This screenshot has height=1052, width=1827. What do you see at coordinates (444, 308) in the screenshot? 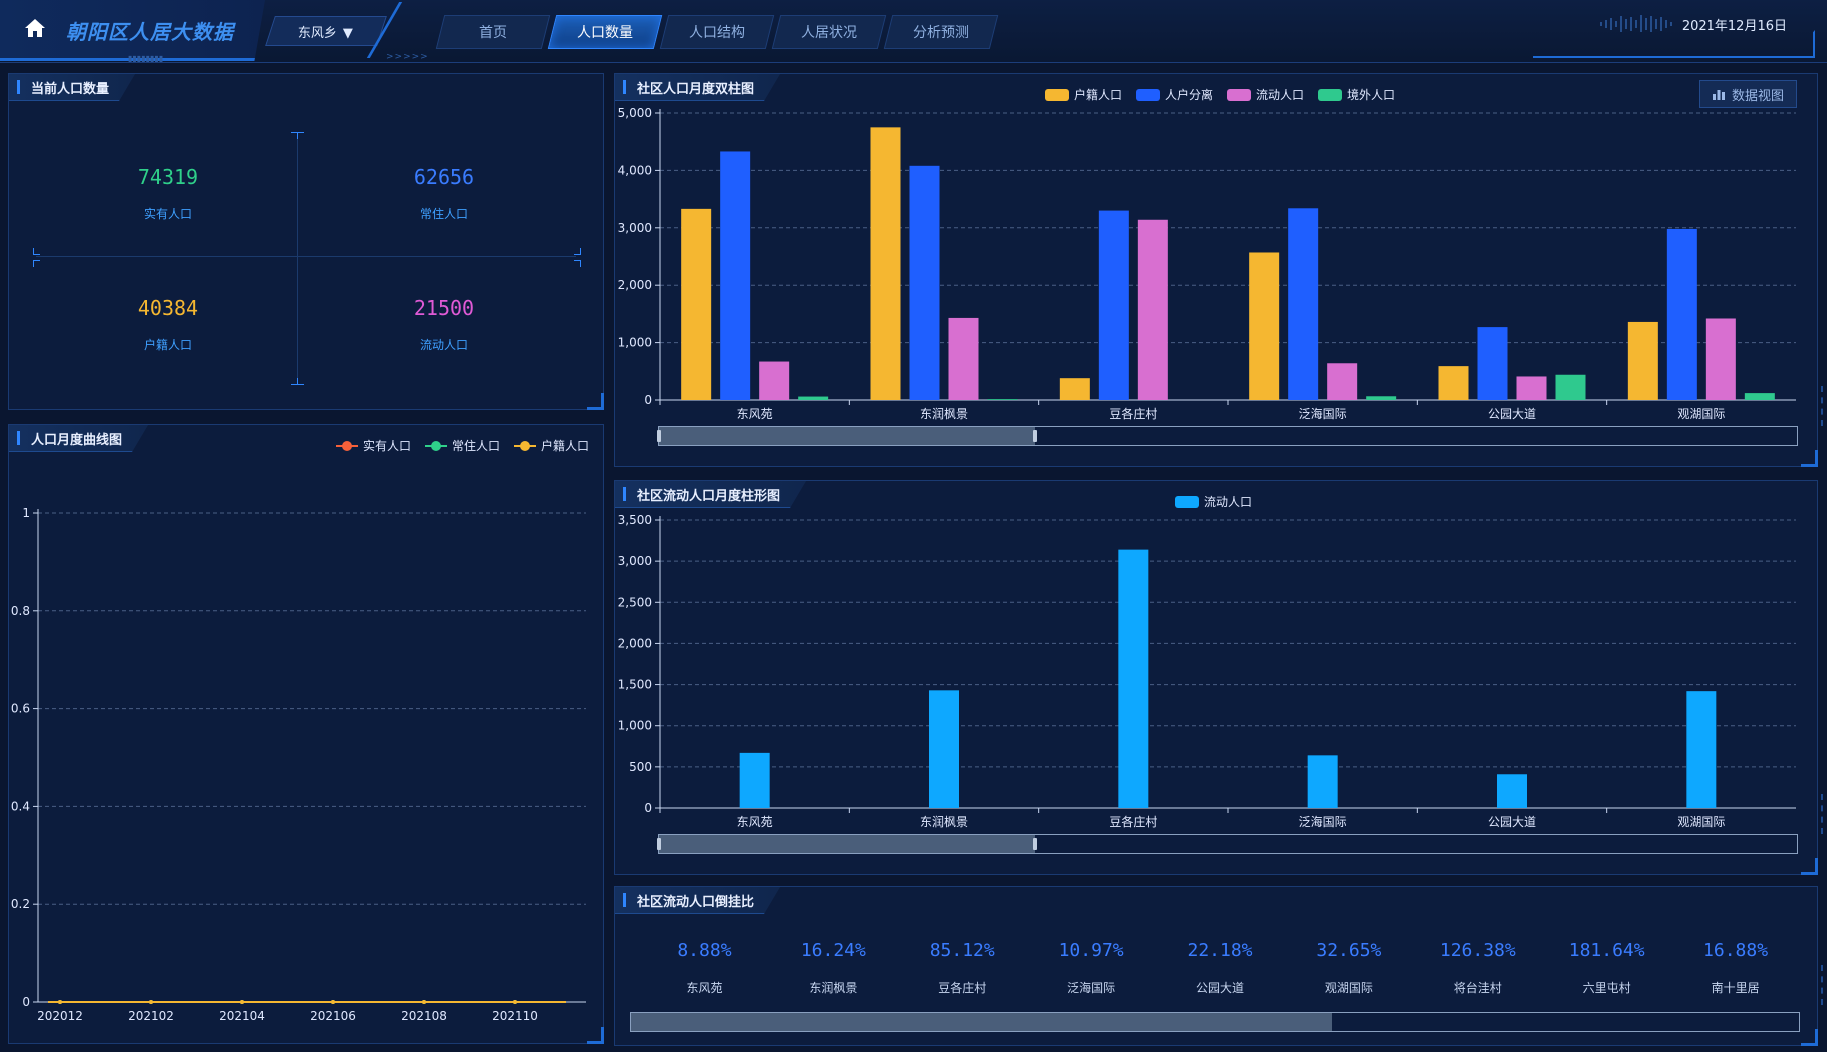
I see `stat-value: 21500` at bounding box center [444, 308].